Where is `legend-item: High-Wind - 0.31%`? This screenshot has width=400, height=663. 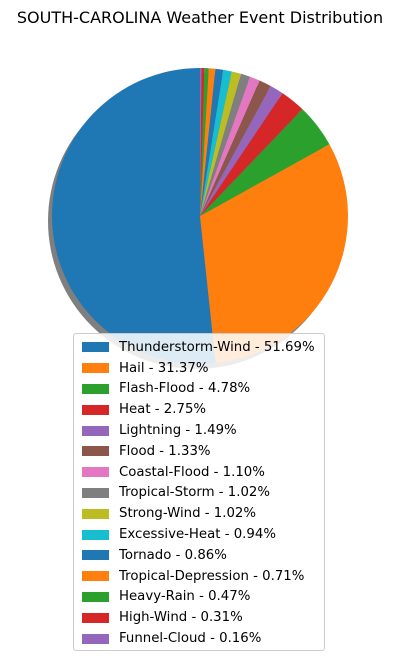
legend-item: High-Wind - 0.31% is located at coordinates (203, 617).